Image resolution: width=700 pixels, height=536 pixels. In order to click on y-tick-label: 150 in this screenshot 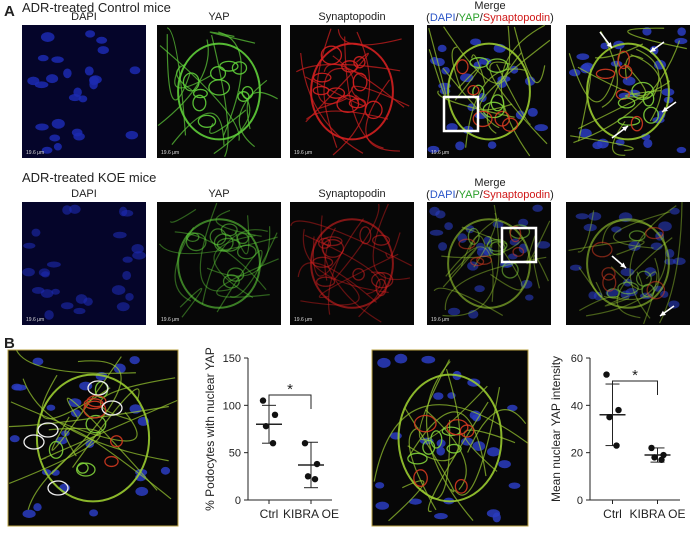, I will do `click(232, 359)`.